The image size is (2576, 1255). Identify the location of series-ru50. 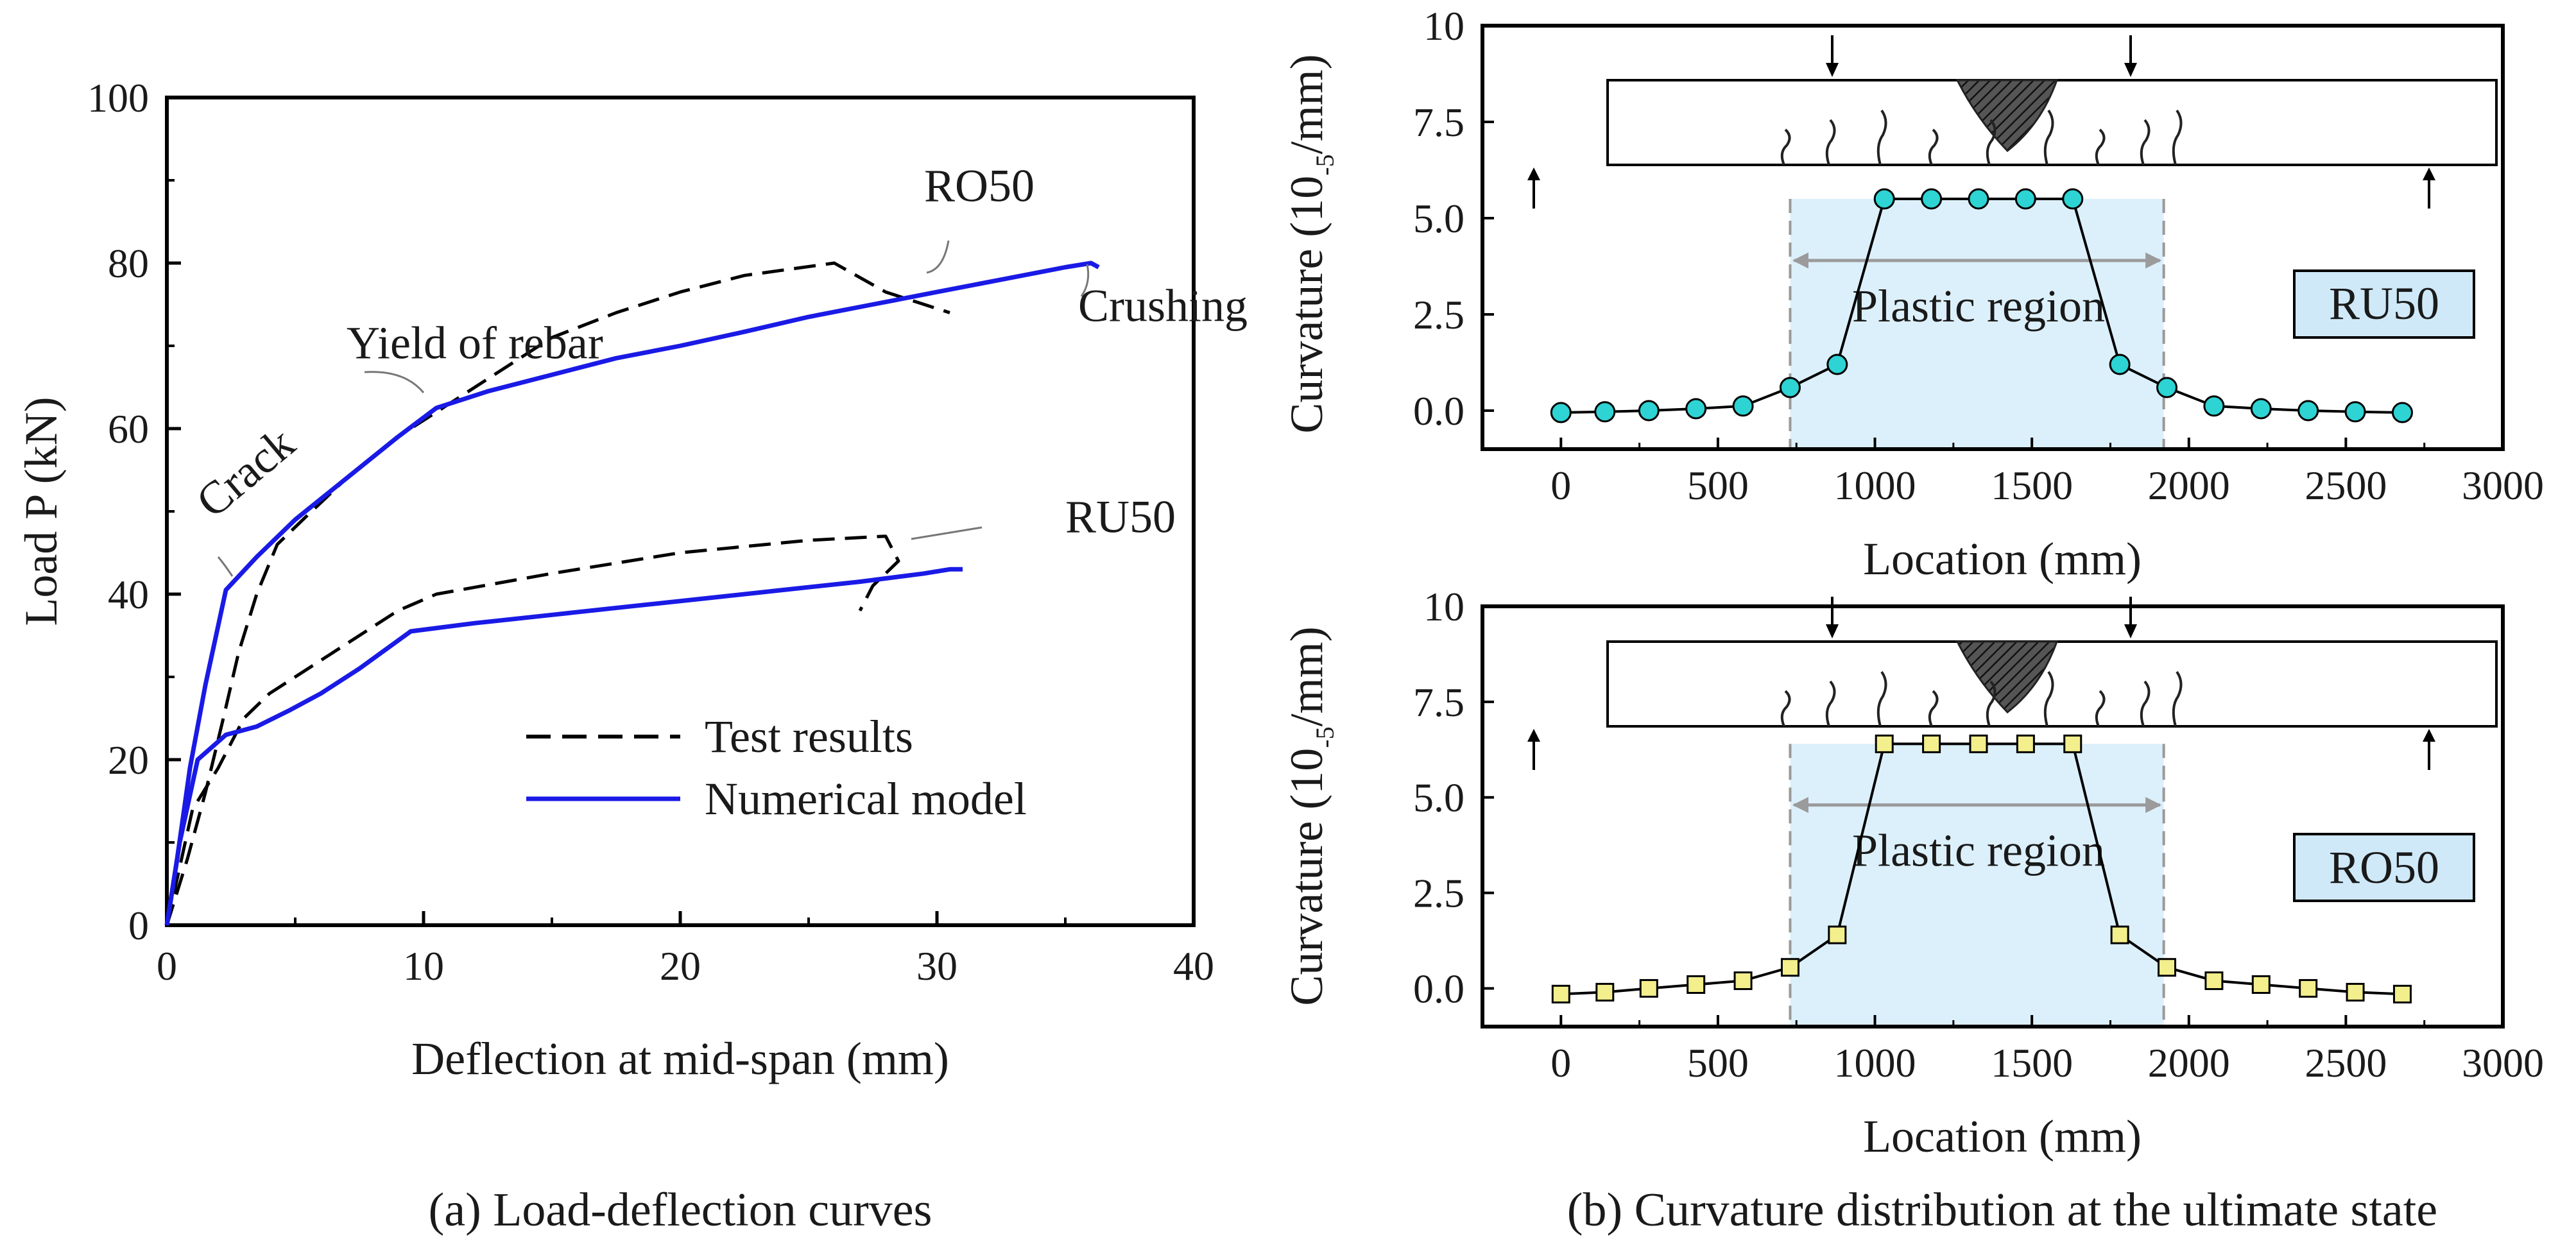
(1981, 306).